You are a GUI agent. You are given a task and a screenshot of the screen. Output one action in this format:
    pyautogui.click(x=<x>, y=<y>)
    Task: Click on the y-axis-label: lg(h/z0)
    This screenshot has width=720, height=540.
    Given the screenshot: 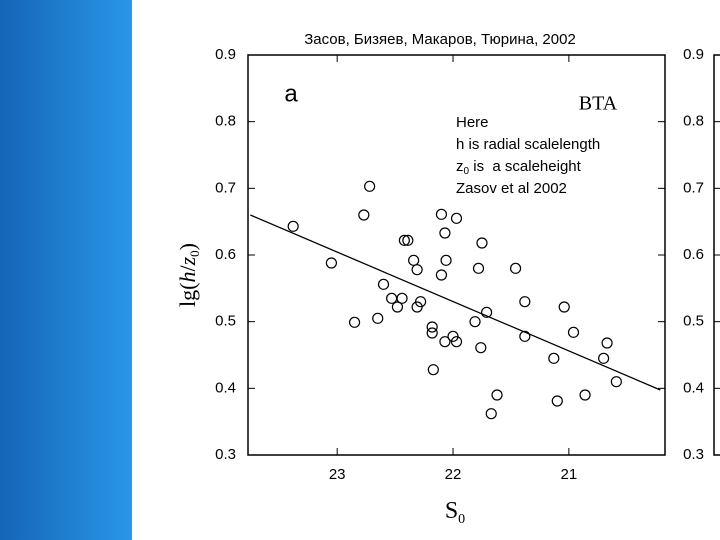 What is the action you would take?
    pyautogui.click(x=188, y=275)
    